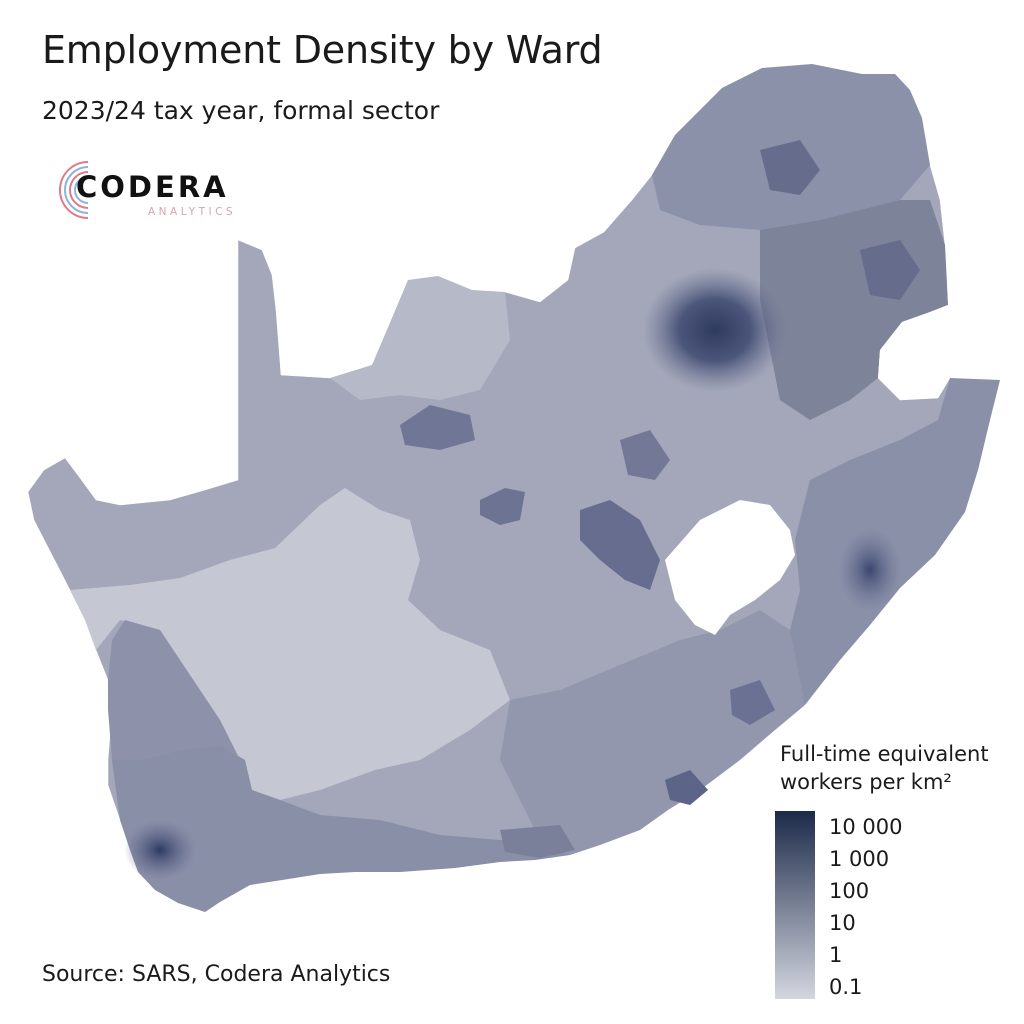  What do you see at coordinates (192, 212) in the screenshot?
I see `logo-tagline: ANALYTICS` at bounding box center [192, 212].